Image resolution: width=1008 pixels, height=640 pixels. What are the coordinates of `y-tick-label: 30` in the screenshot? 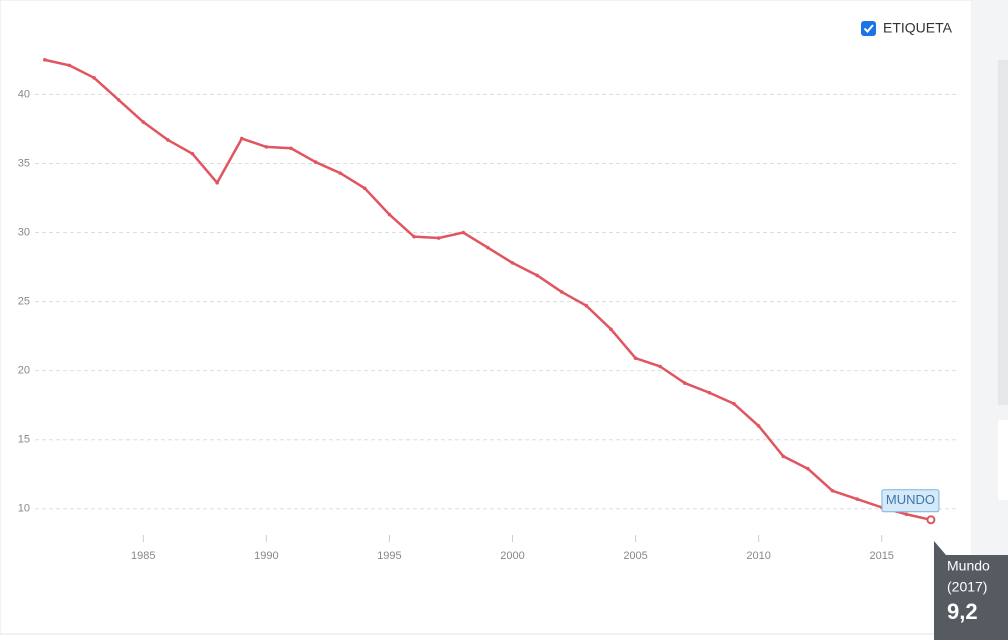 It's located at (24, 232).